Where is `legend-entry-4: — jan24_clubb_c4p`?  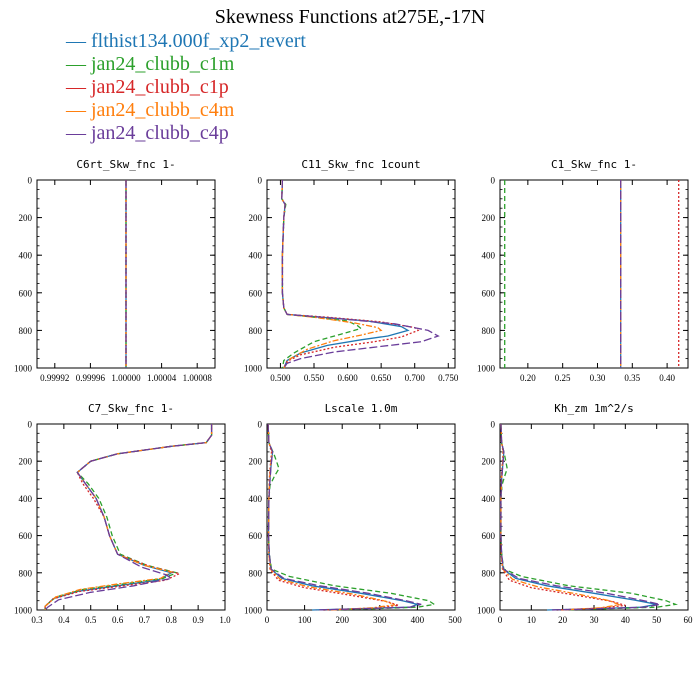 legend-entry-4: — jan24_clubb_c4p is located at coordinates (147, 133).